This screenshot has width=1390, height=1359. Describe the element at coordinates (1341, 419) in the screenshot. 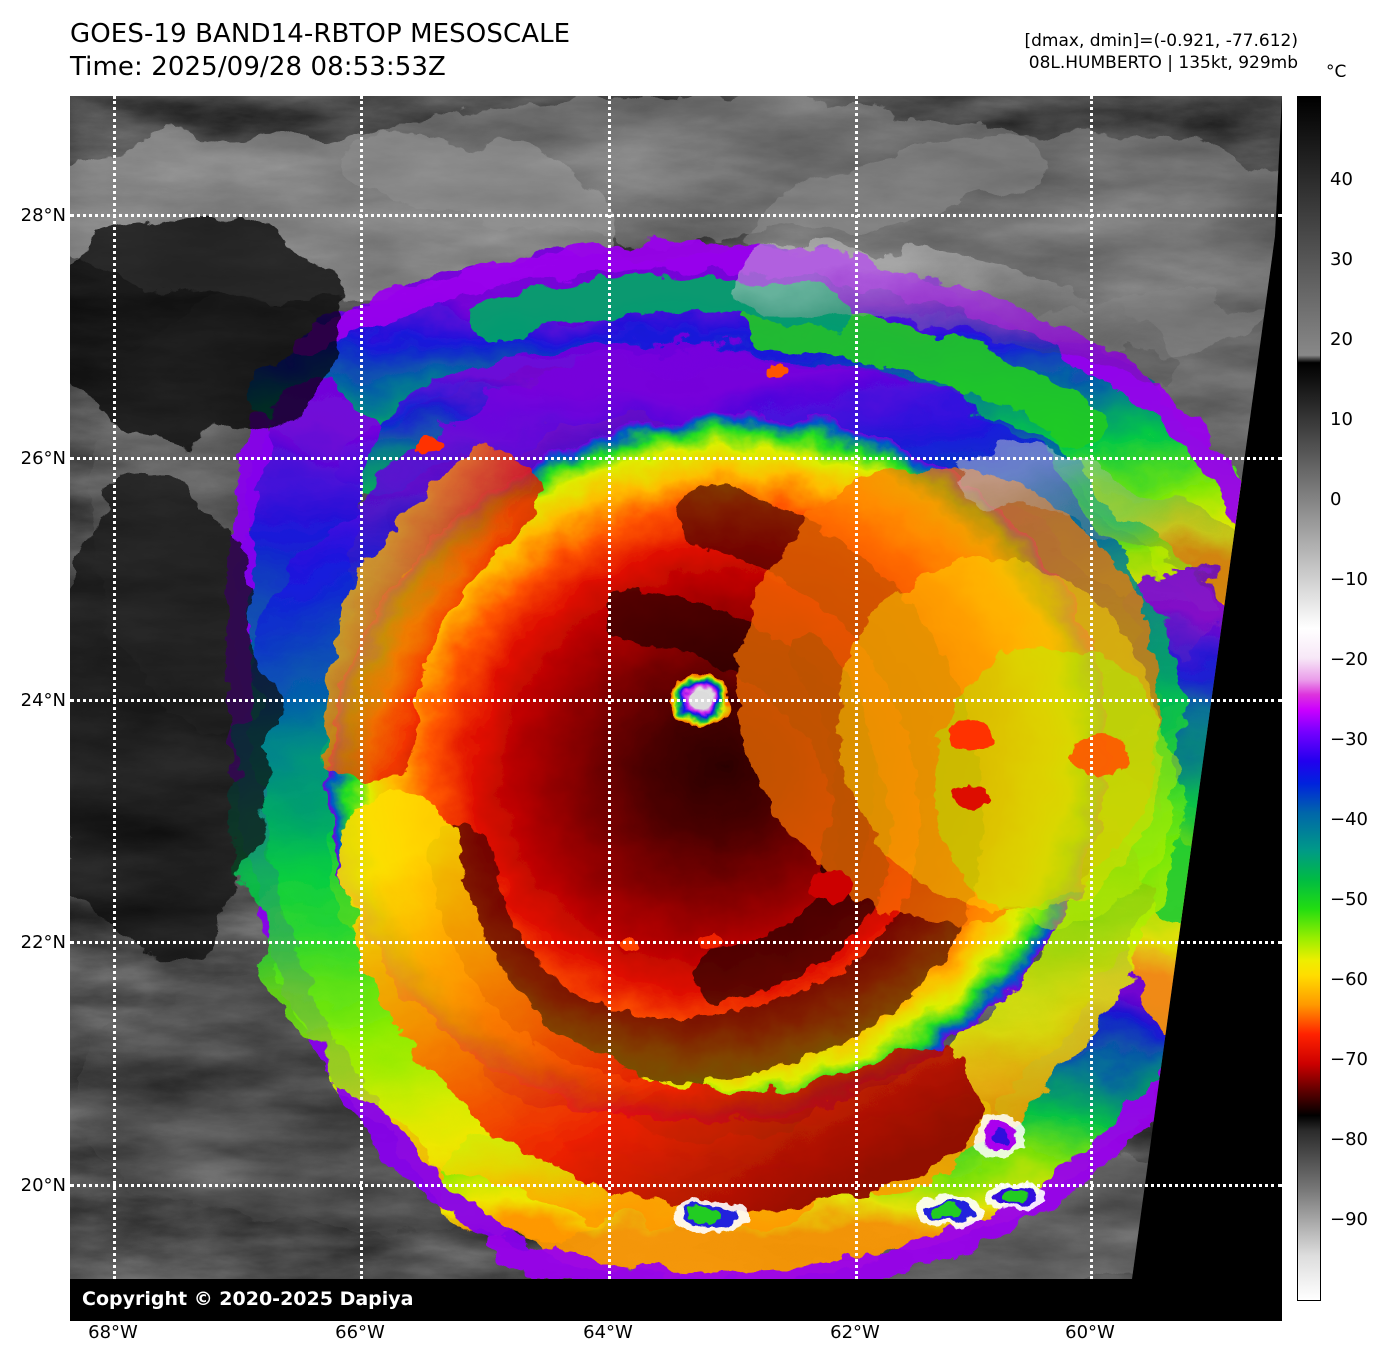

I see `colorbar-tick-10: 10` at that location.